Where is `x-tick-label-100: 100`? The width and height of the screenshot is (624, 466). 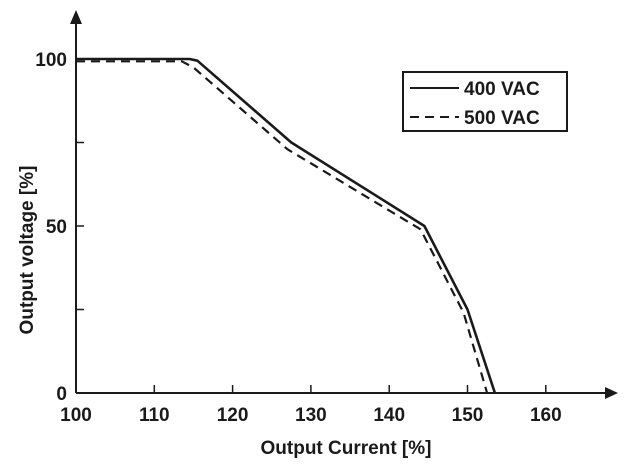 x-tick-label-100: 100 is located at coordinates (76, 415).